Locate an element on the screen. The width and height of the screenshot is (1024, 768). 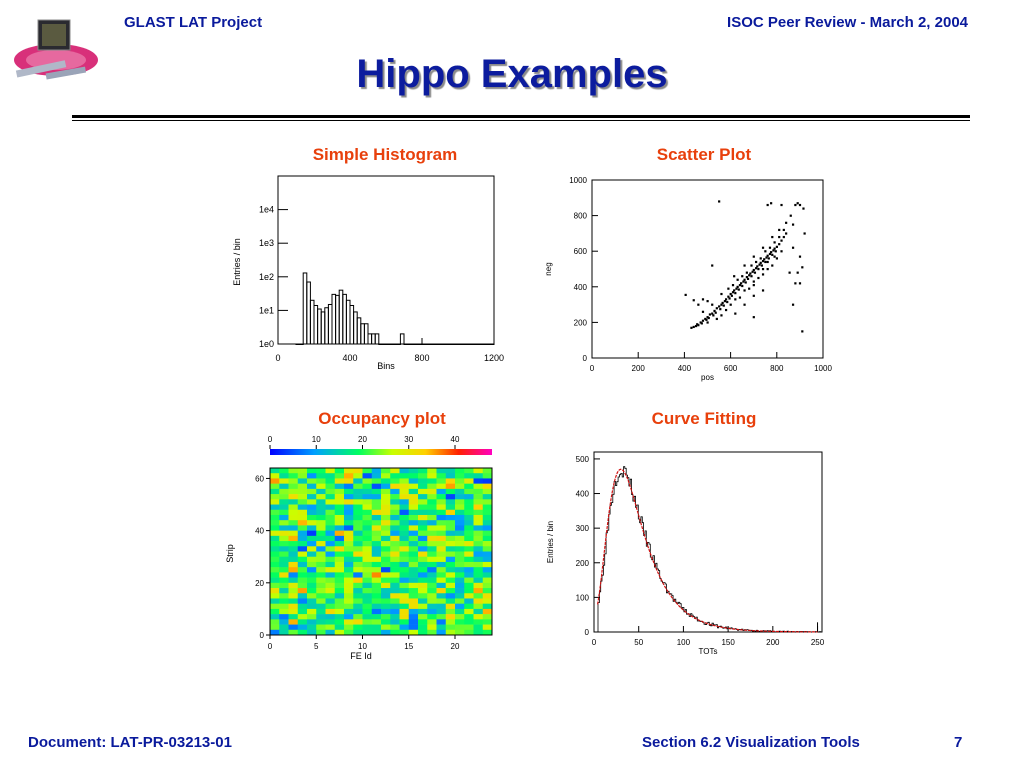
occupancy-x-tick-label: 10 is located at coordinates (362, 646).